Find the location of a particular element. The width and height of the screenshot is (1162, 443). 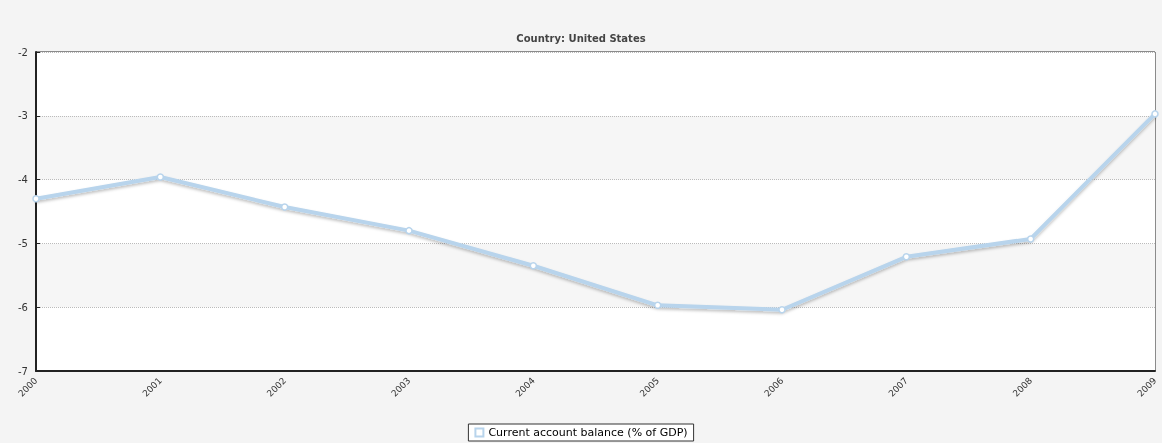

y-tick-label: -6 is located at coordinates (23, 307).